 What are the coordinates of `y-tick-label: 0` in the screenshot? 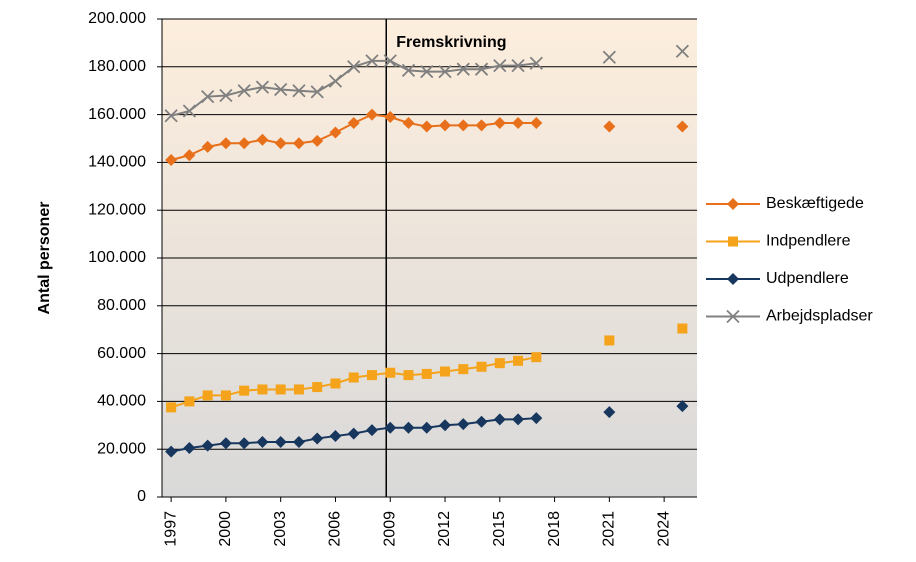 It's located at (141, 496).